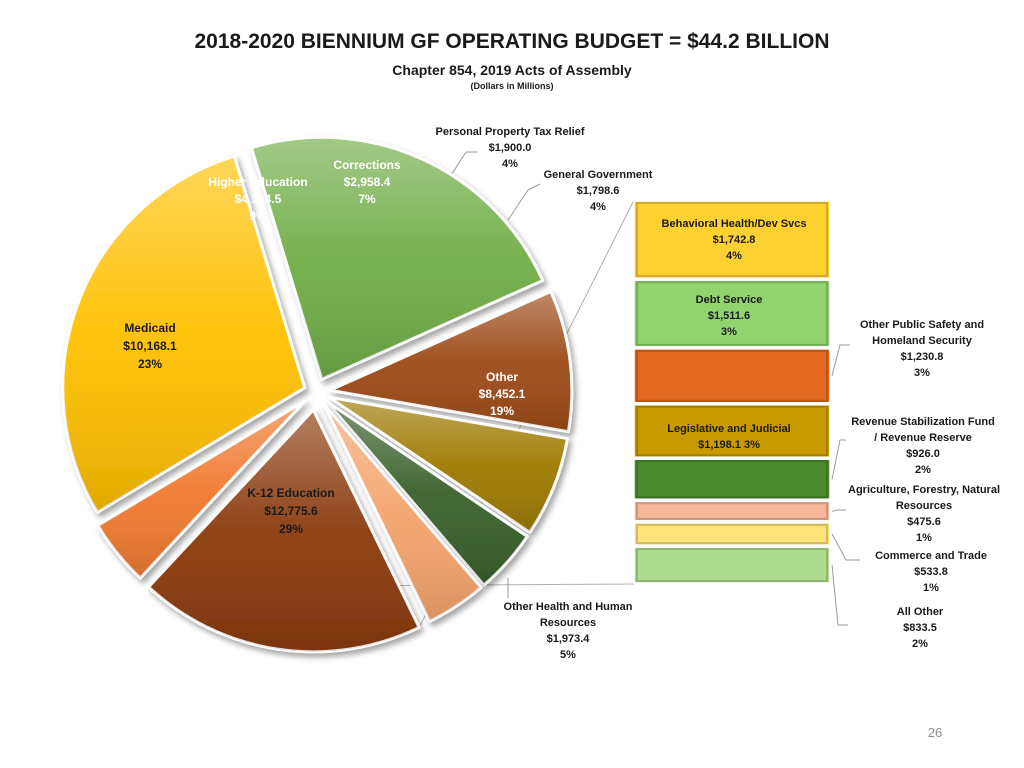 The height and width of the screenshot is (768, 1024). What do you see at coordinates (729, 437) in the screenshot?
I see `label-legjud: Legislative and Judicial $1,198.1 3%` at bounding box center [729, 437].